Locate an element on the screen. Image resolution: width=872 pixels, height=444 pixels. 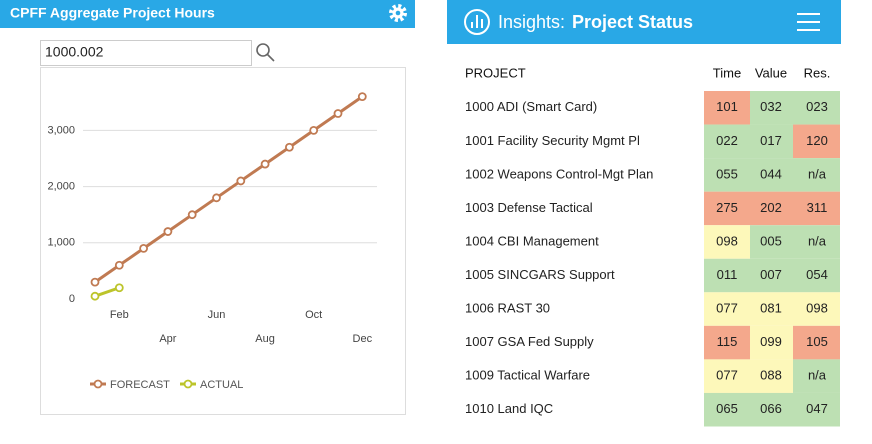
cell-value: 017 is located at coordinates (771, 140).